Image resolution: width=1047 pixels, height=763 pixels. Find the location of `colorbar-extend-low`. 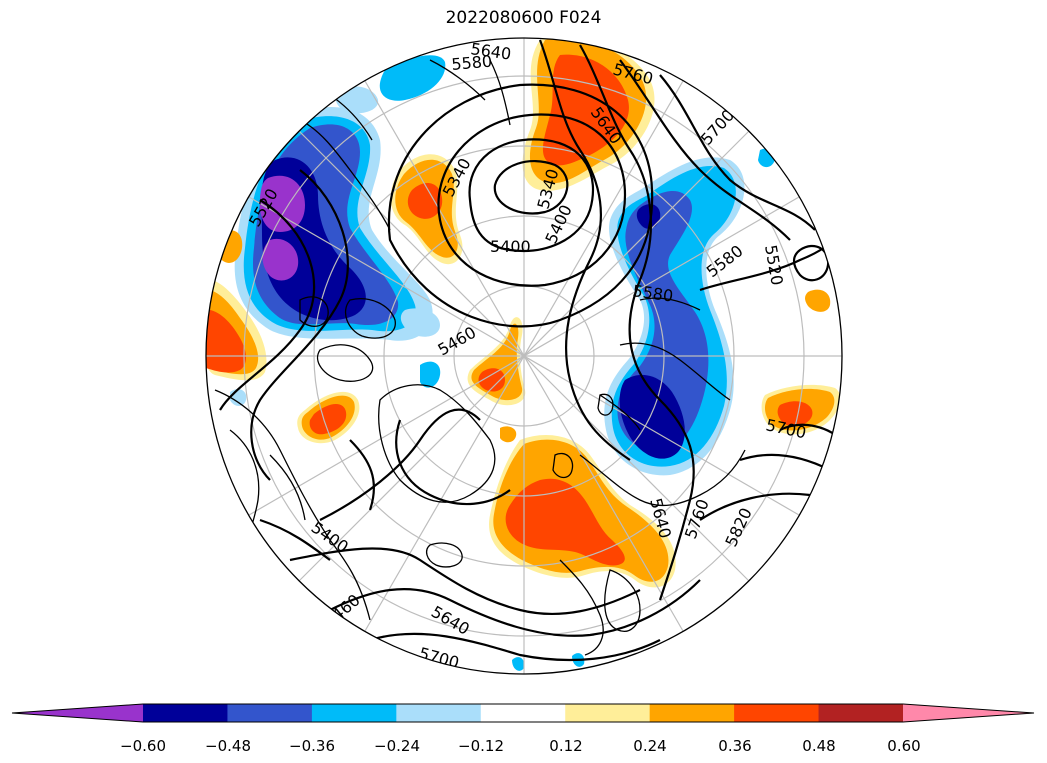

colorbar-extend-low is located at coordinates (77, 713).